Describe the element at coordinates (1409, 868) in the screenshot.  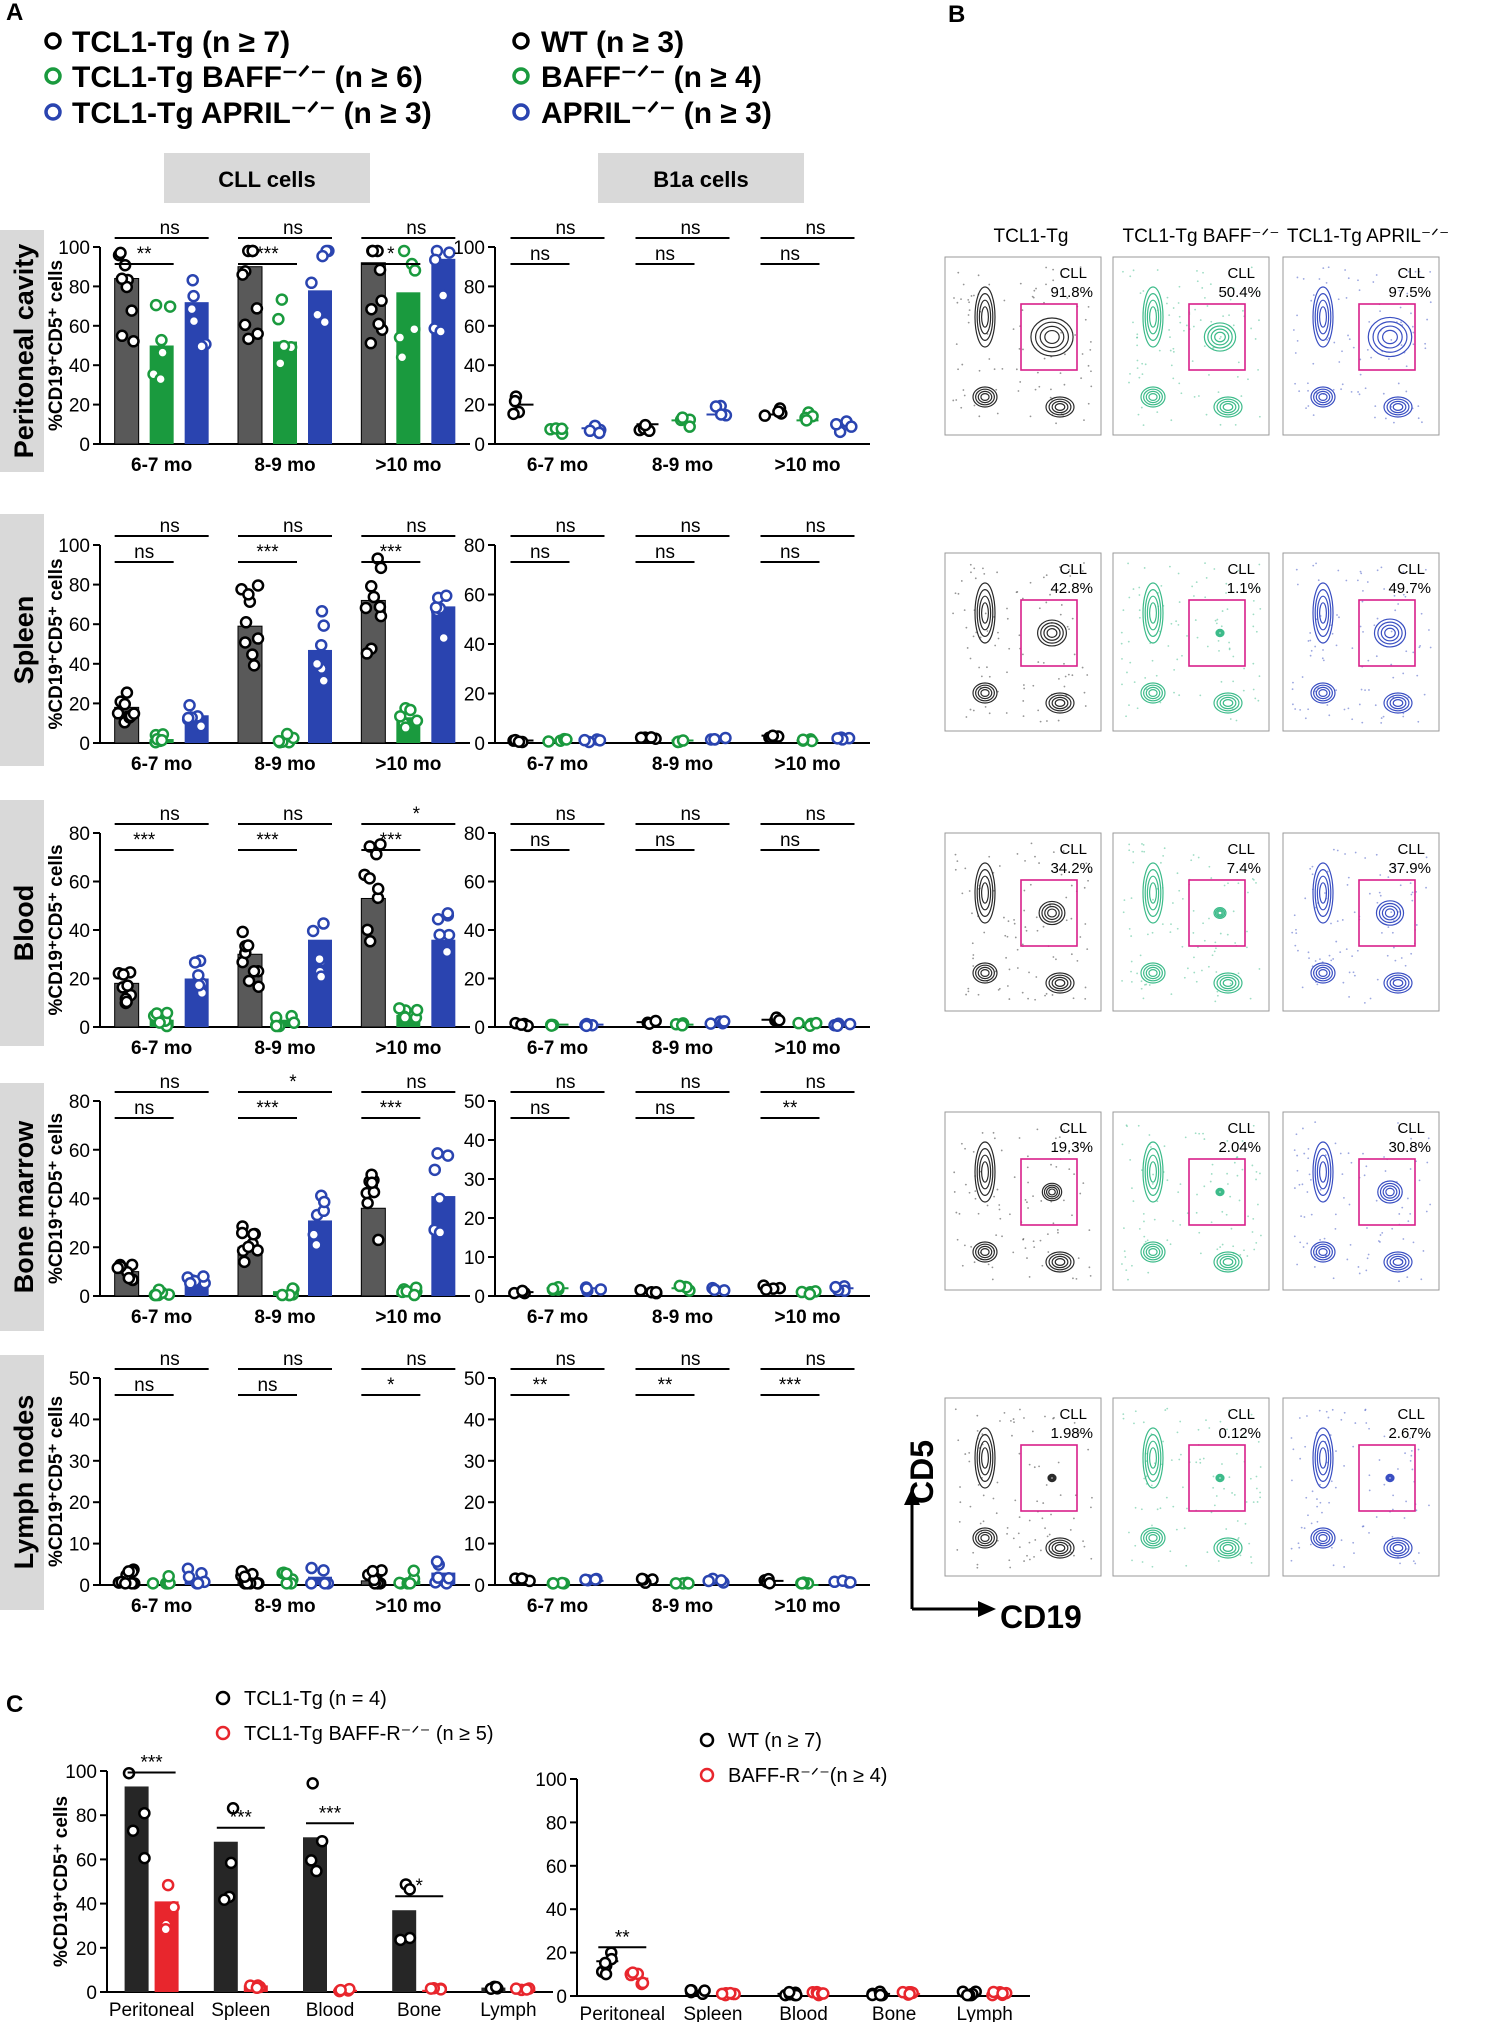
I see `cll-percent: 37.9%` at that location.